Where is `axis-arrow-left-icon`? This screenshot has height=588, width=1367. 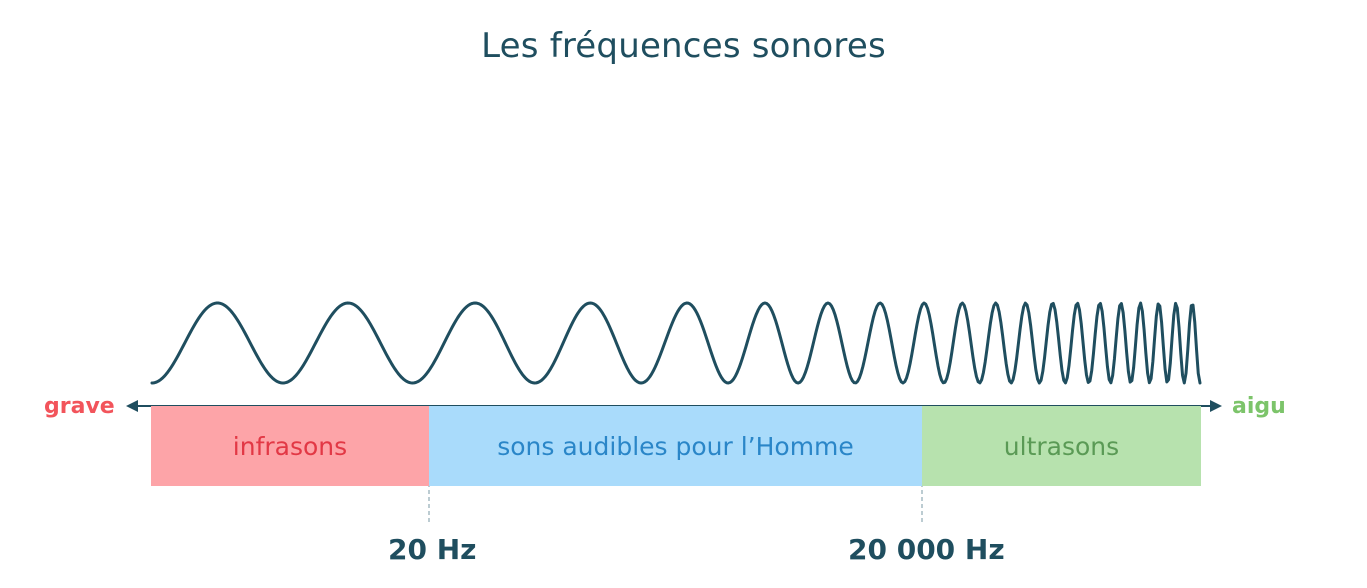
axis-arrow-left-icon is located at coordinates (132, 406).